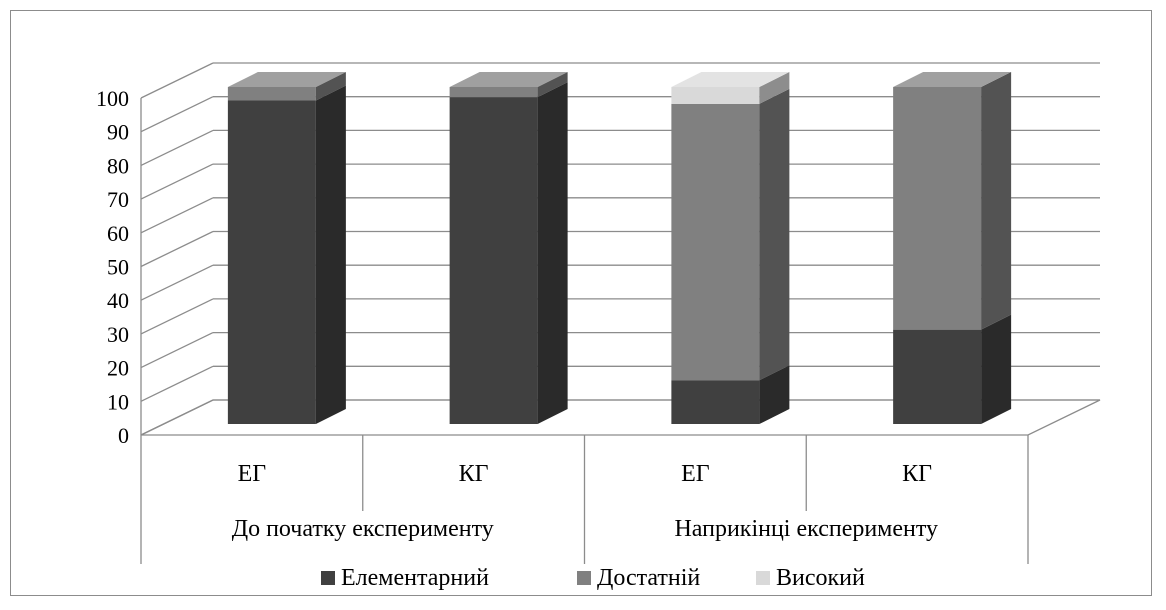 This screenshot has width=1166, height=610. What do you see at coordinates (118, 199) in the screenshot?
I see `y-tick-label: 70` at bounding box center [118, 199].